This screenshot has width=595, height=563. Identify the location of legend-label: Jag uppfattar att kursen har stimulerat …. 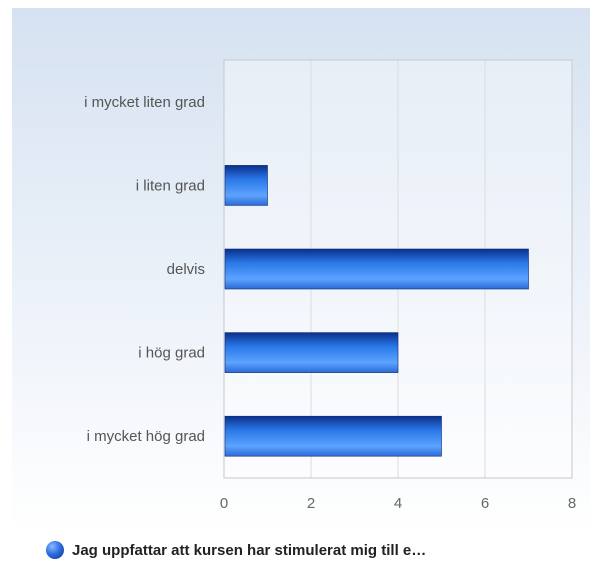
(249, 550).